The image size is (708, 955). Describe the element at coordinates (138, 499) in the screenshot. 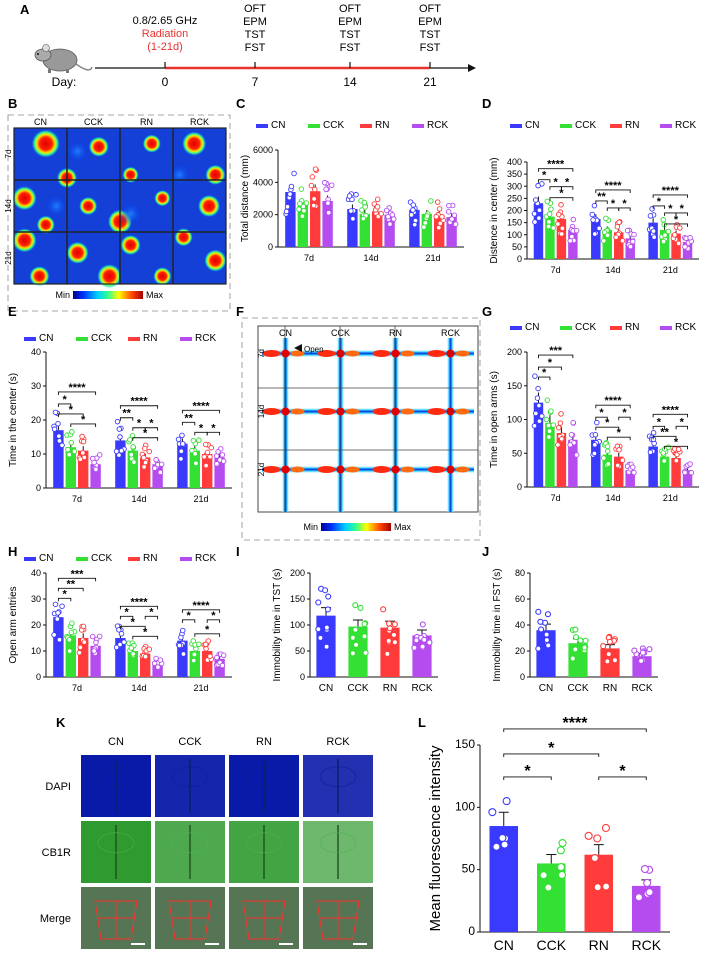

I see `x-tick-label: 14d` at that location.